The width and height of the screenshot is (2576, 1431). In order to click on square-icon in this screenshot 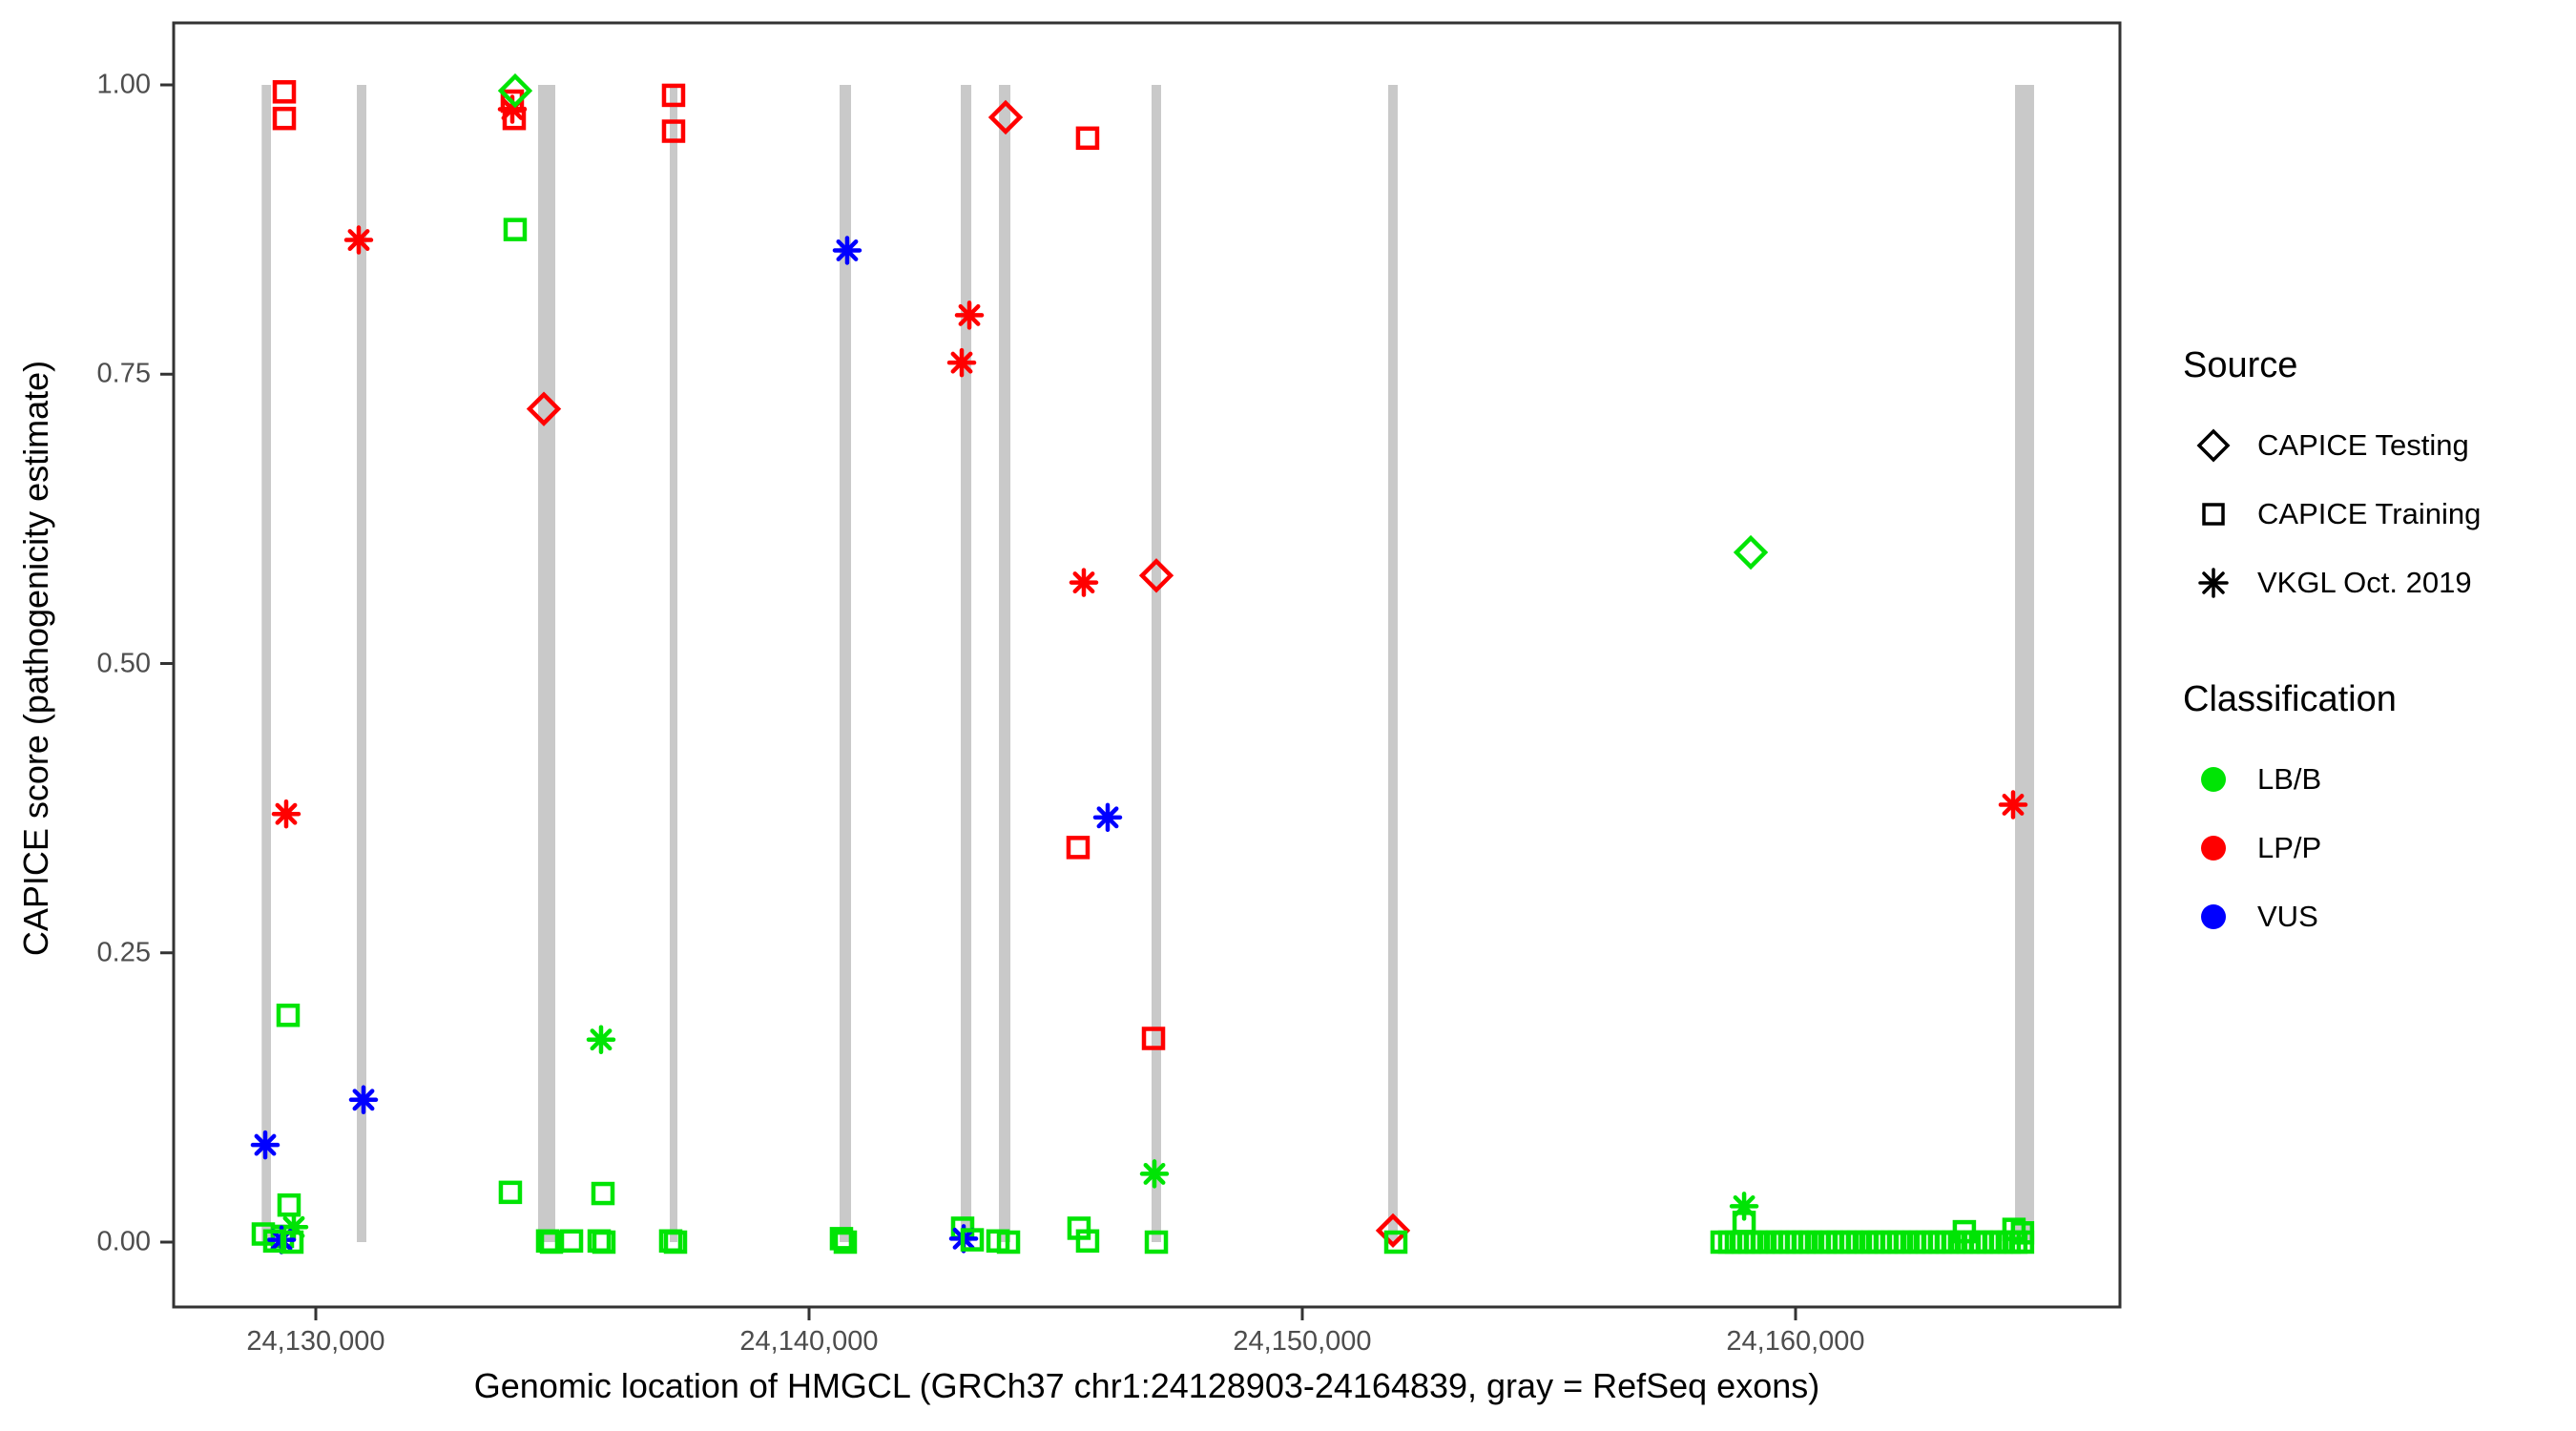, I will do `click(2213, 514)`.